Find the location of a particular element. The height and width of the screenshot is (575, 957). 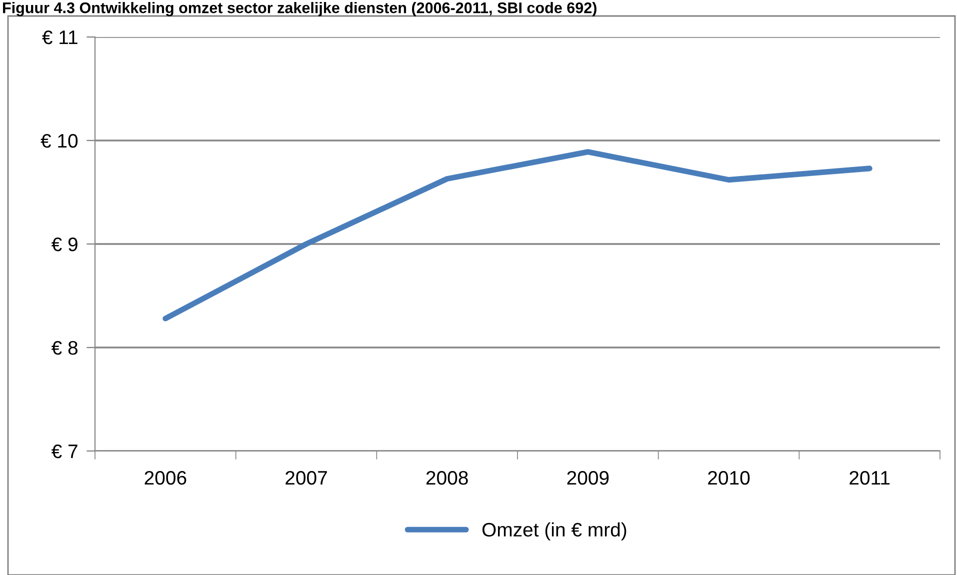

x-tick-label: 2007 is located at coordinates (306, 477).